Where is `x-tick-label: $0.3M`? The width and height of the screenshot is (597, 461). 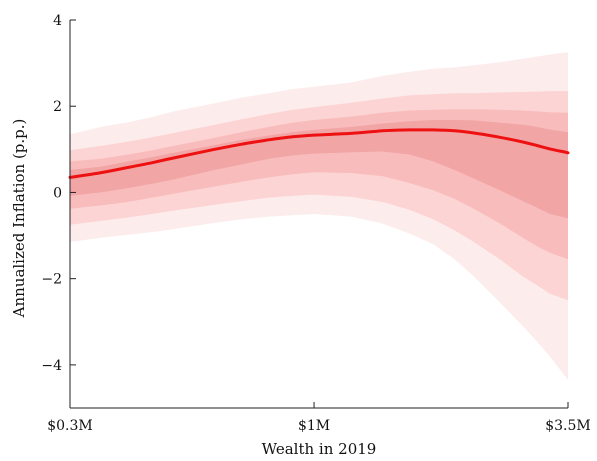
x-tick-label: $0.3M is located at coordinates (70, 426).